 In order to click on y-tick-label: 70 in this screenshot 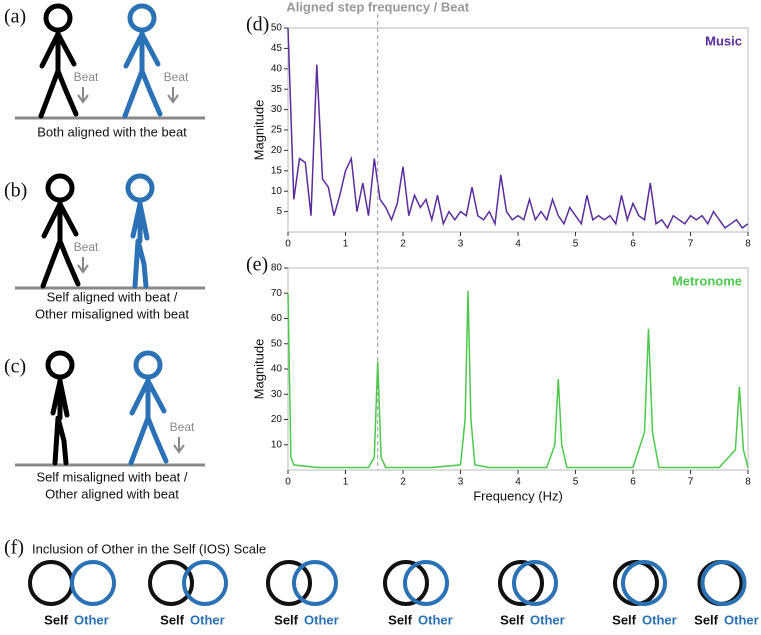, I will do `click(277, 293)`.